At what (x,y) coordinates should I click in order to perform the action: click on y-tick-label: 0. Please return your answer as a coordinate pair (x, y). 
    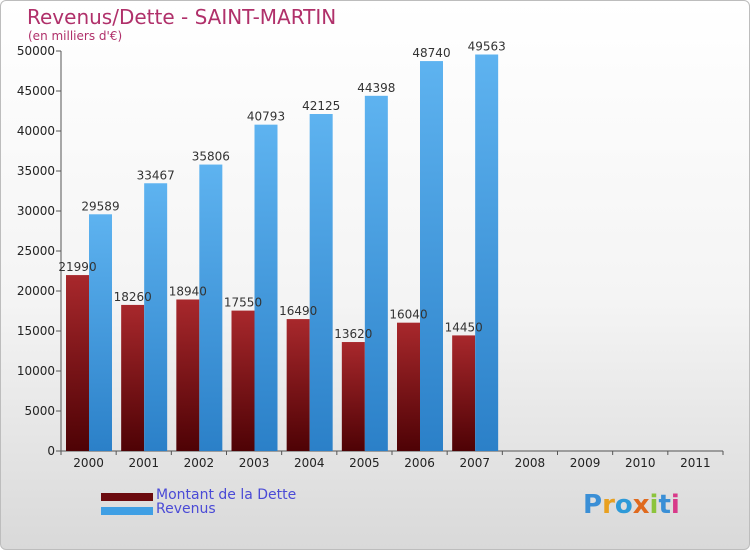
    Looking at the image, I should click on (51, 451).